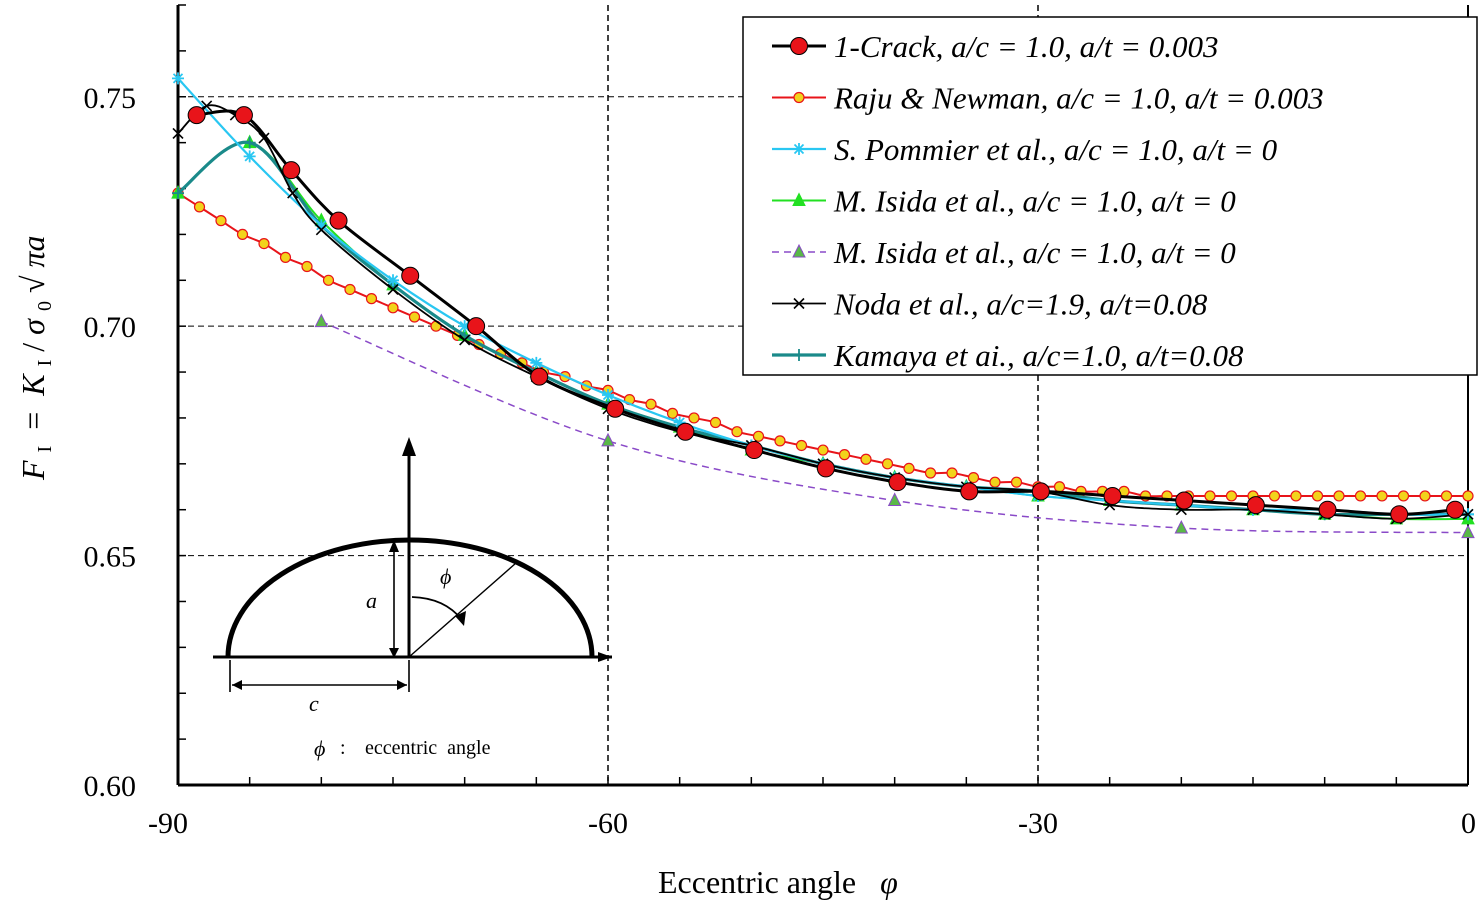 The width and height of the screenshot is (1480, 906). I want to click on y-title-F: F, so click(33, 470).